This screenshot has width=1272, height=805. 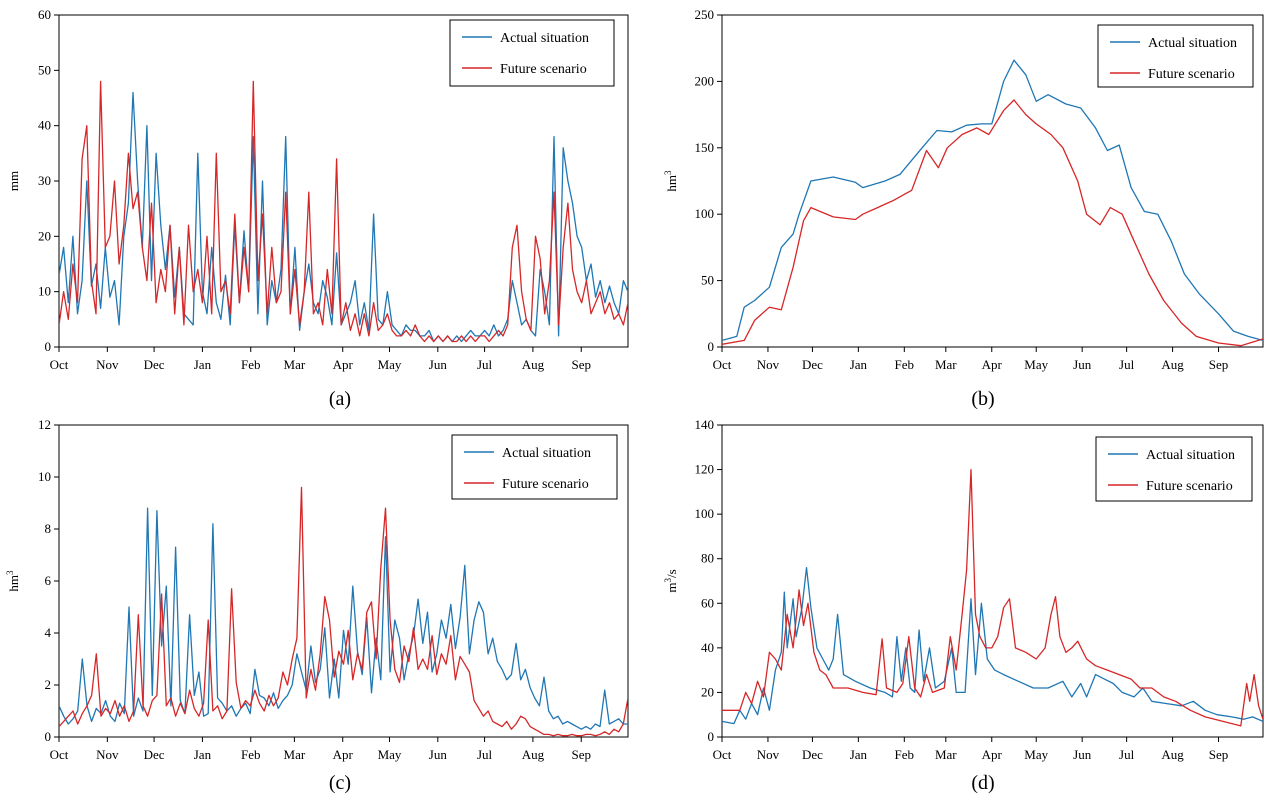 I want to click on y-tick-label: 8, so click(x=48, y=528).